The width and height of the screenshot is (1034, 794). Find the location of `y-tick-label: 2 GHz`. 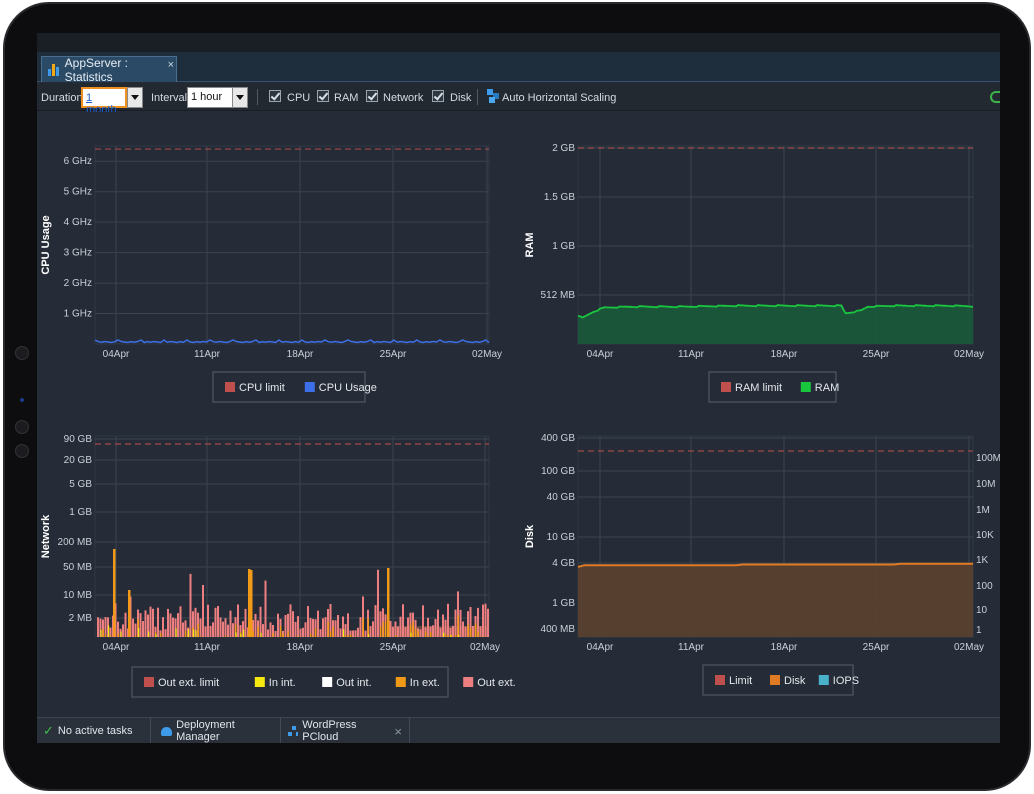

y-tick-label: 2 GHz is located at coordinates (78, 283).